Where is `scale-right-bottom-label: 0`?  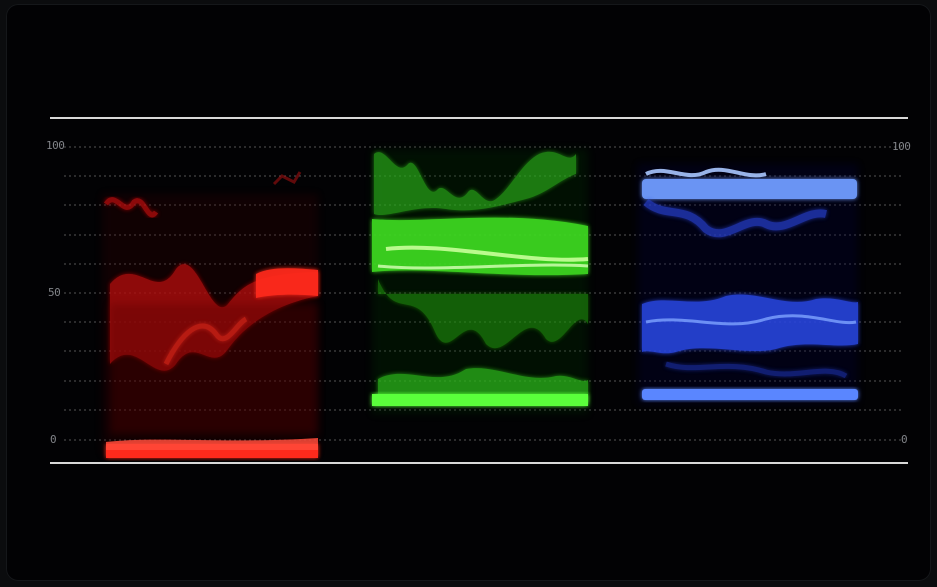
scale-right-bottom-label: 0 is located at coordinates (904, 439).